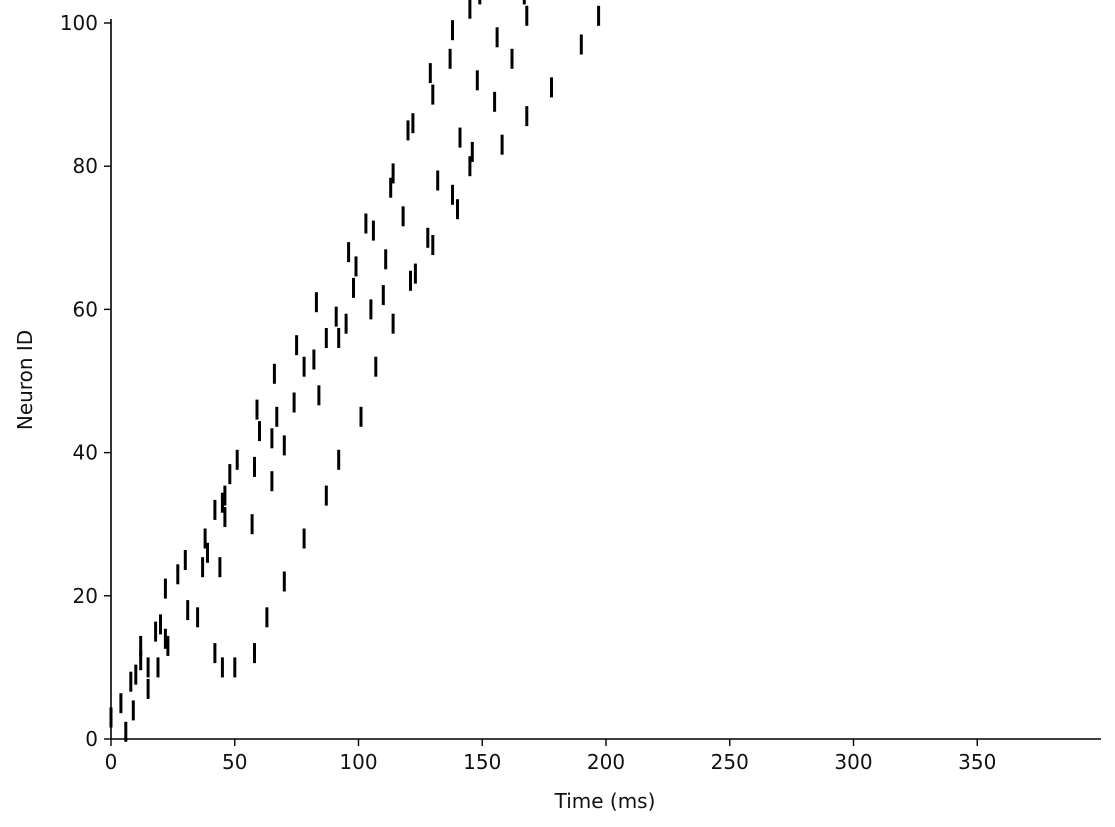  What do you see at coordinates (85, 309) in the screenshot?
I see `y-tick-label: 60` at bounding box center [85, 309].